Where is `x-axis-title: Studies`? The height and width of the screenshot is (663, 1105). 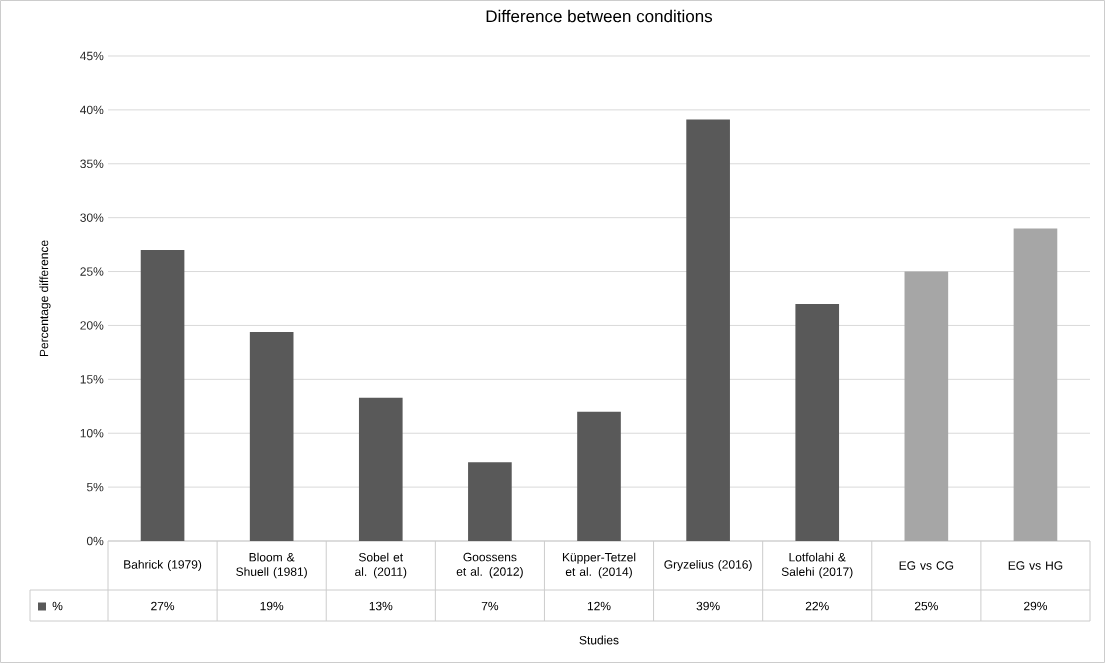 x-axis-title: Studies is located at coordinates (599, 640).